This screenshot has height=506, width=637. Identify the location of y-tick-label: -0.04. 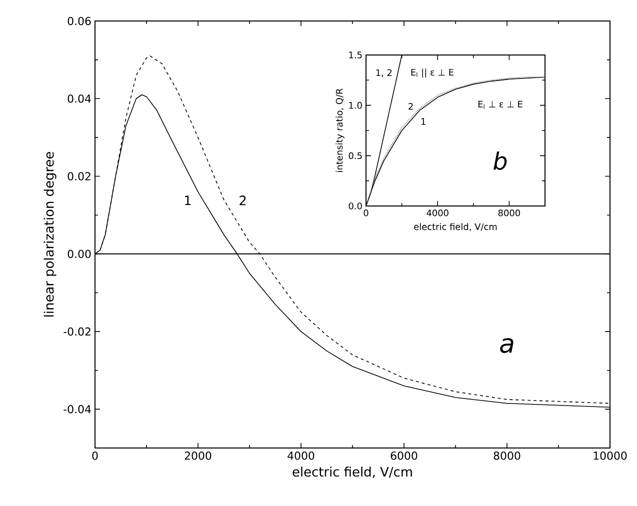
(77, 409).